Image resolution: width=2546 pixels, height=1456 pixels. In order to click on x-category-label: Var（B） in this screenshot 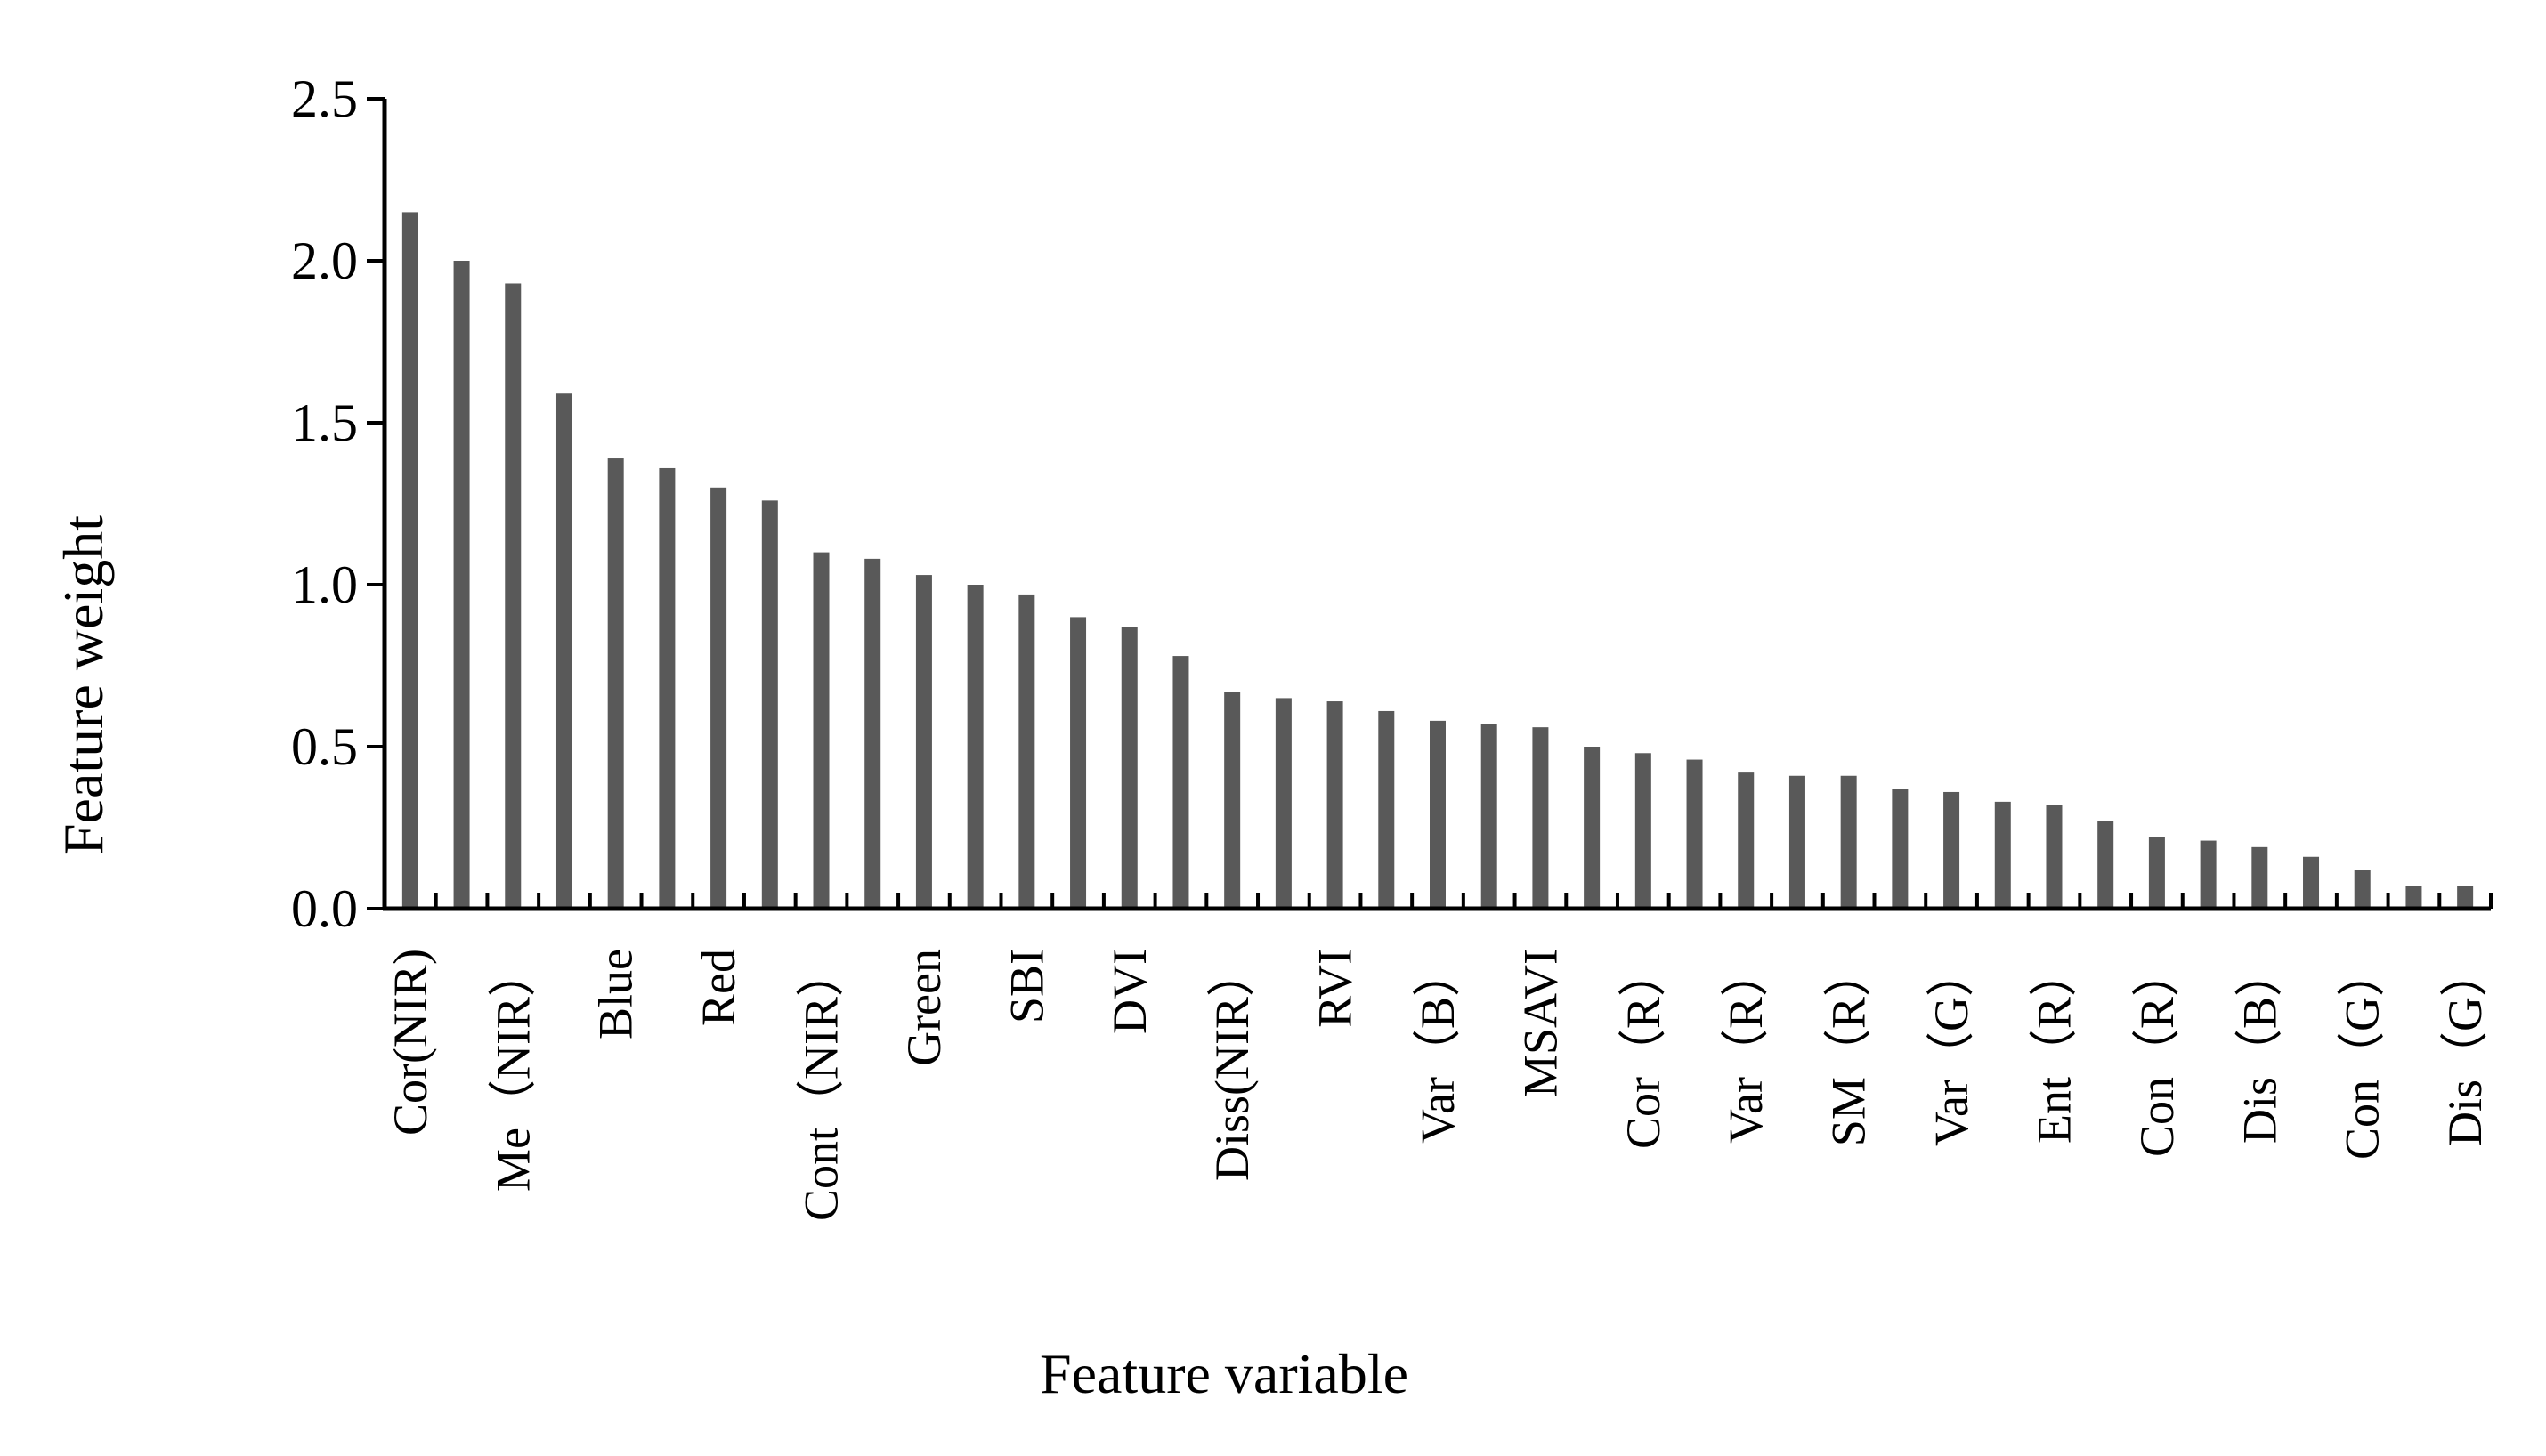, I will do `click(1437, 1046)`.